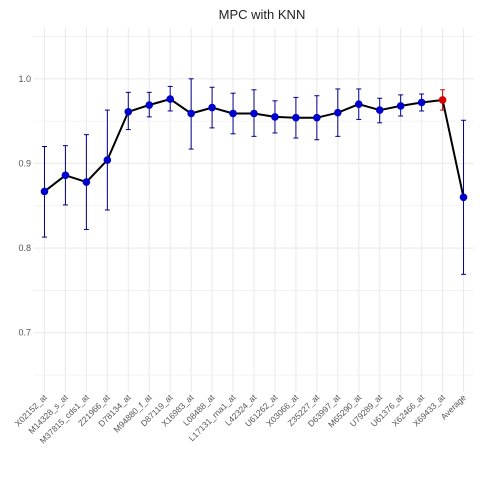 The height and width of the screenshot is (480, 480). Describe the element at coordinates (24, 79) in the screenshot. I see `y-tick-label: 1.0` at that location.